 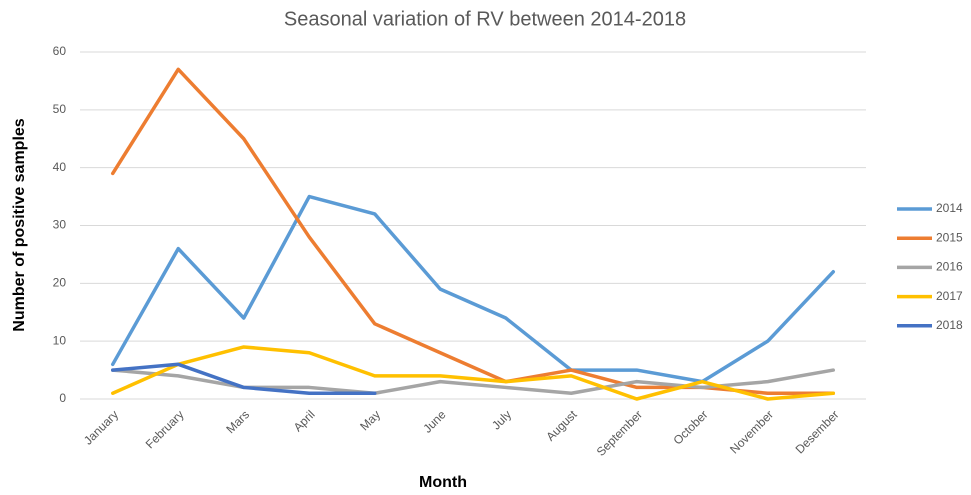 What do you see at coordinates (304, 420) in the screenshot?
I see `x-tick-label: April` at bounding box center [304, 420].